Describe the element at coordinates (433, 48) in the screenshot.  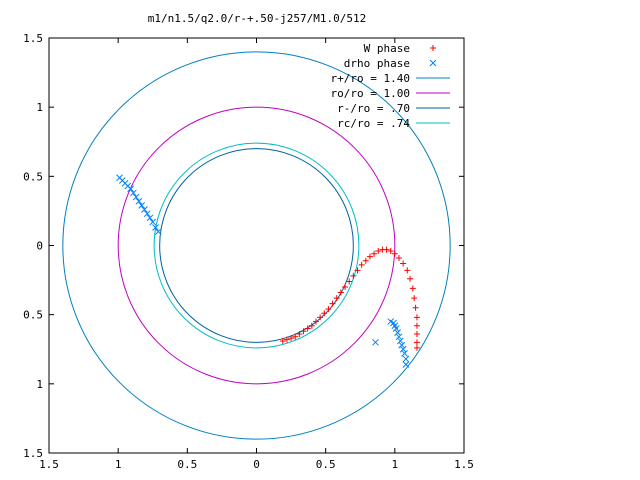
I see `legend-plus-marker` at that location.